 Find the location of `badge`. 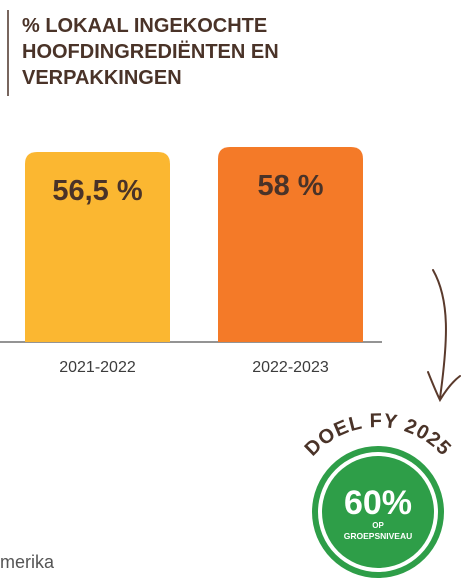

badge is located at coordinates (378, 512).